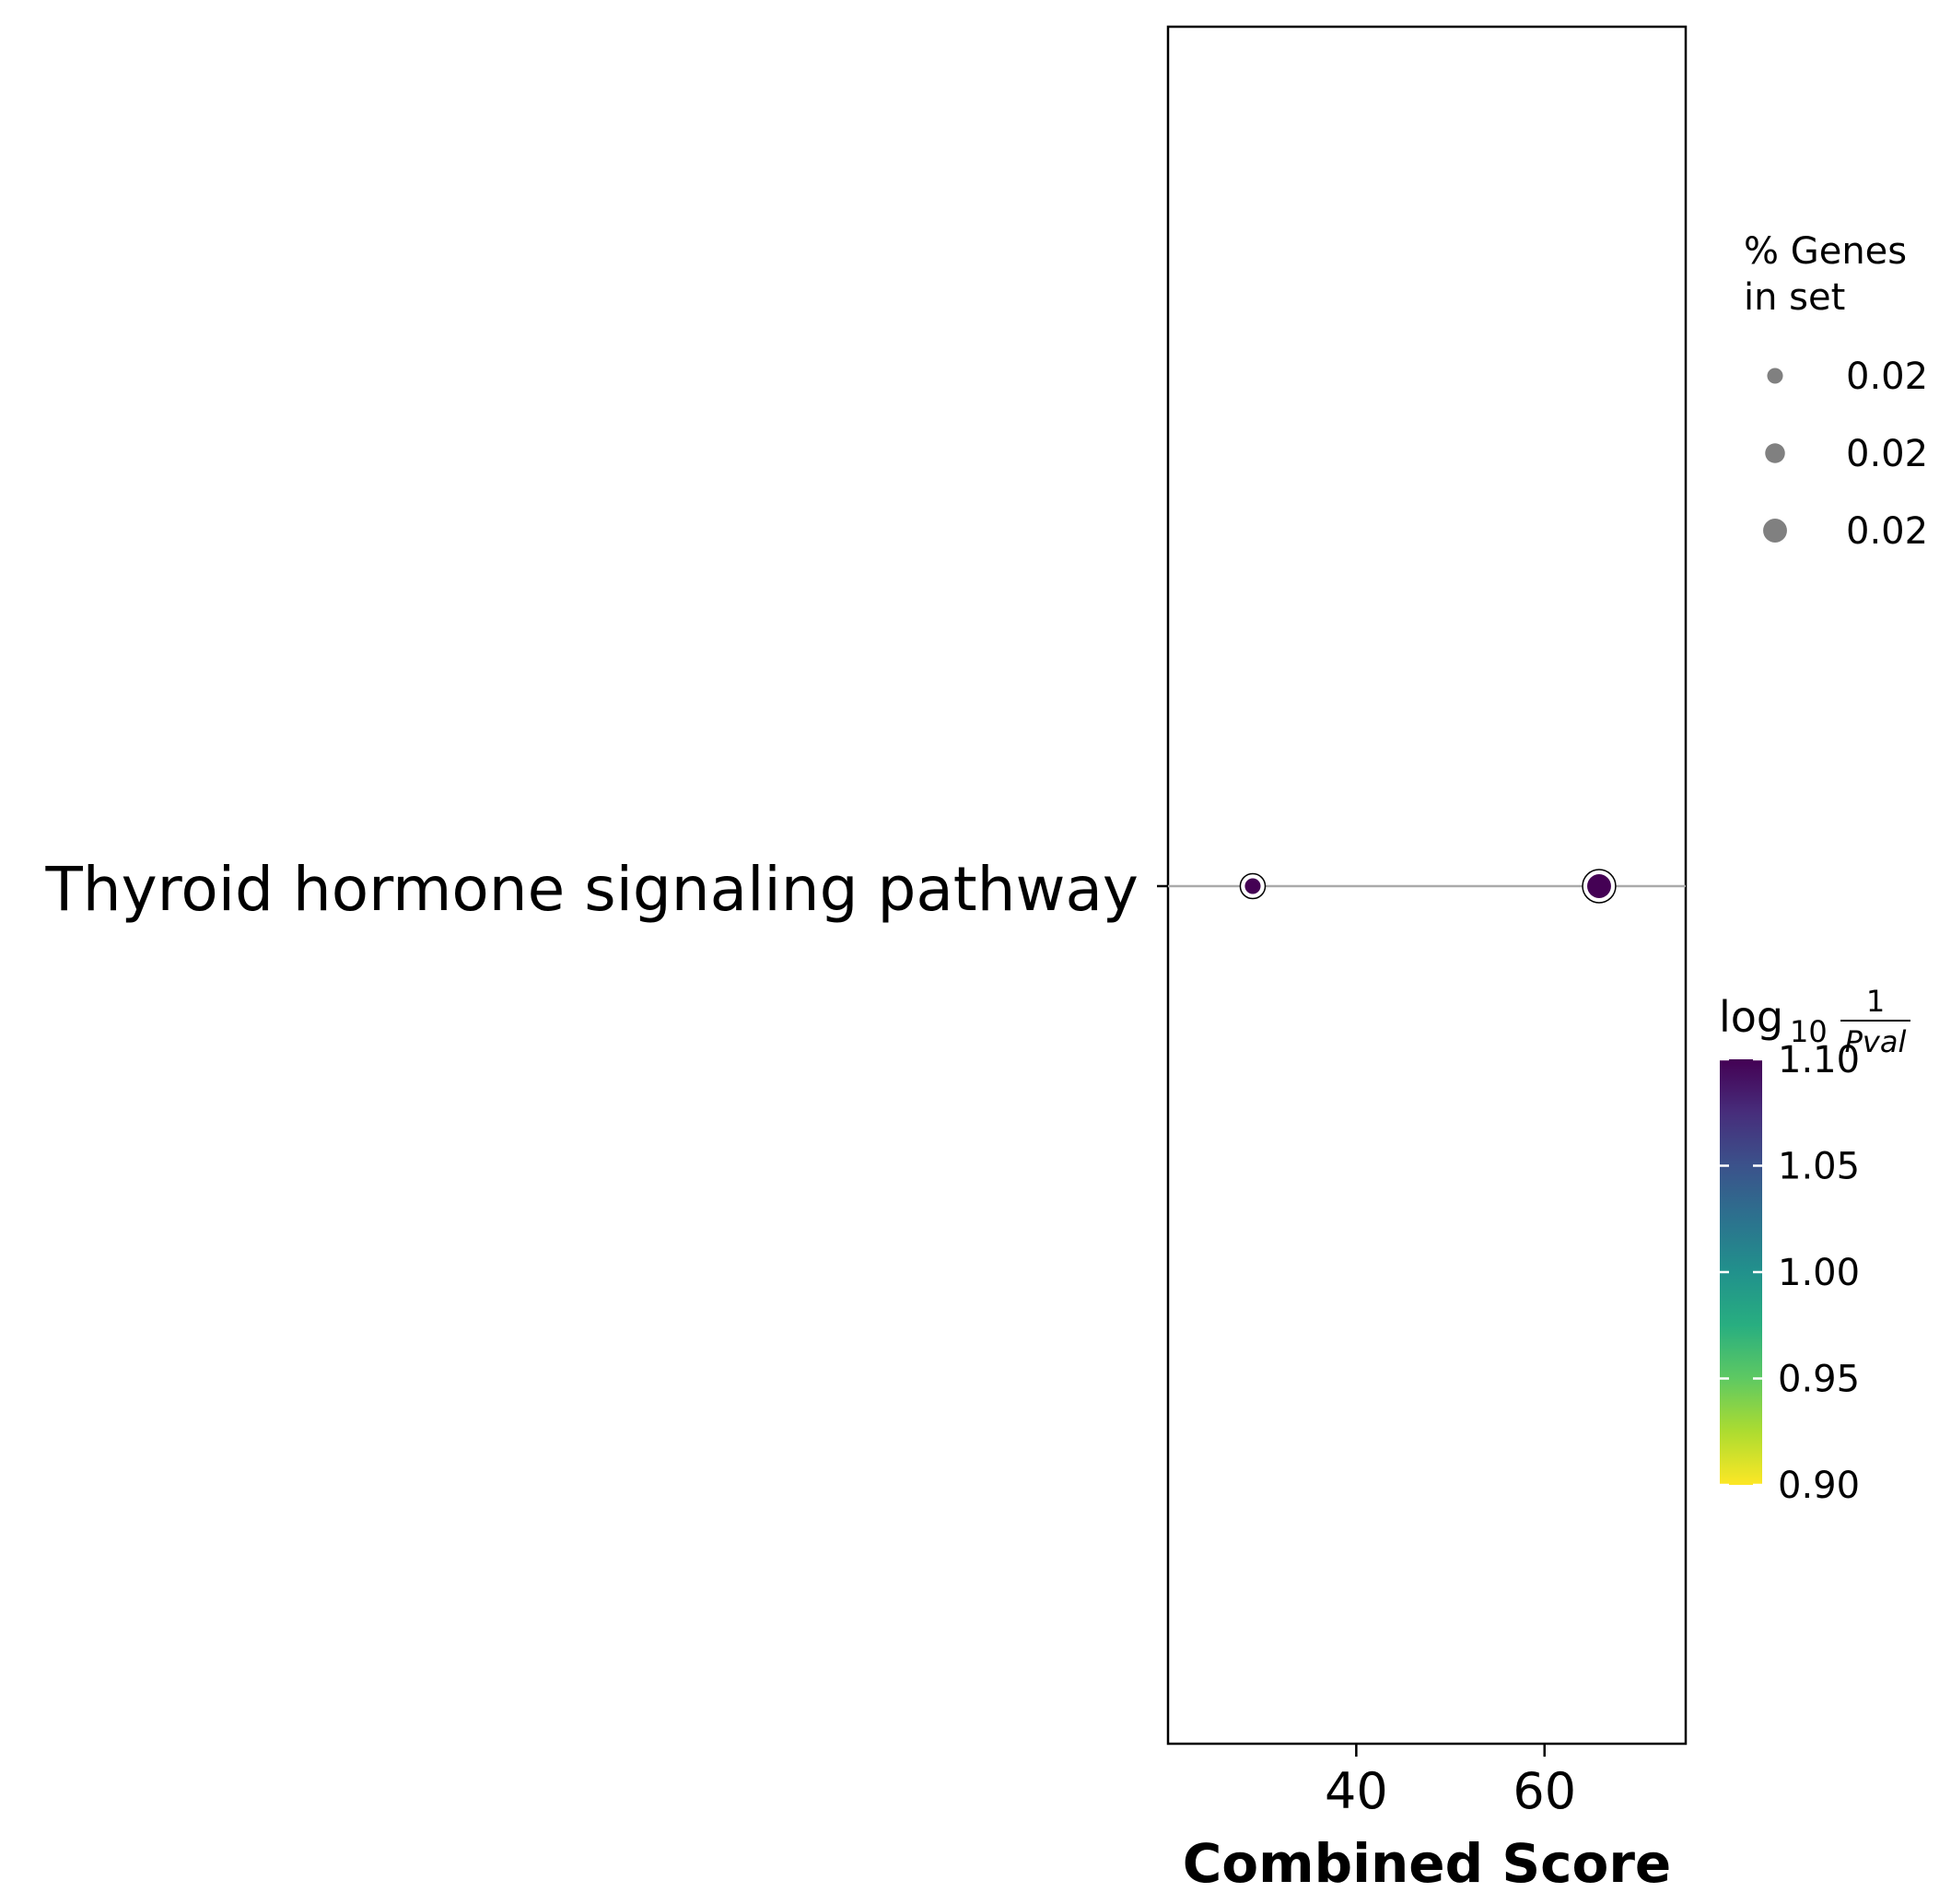 The height and width of the screenshot is (1904, 1951). Describe the element at coordinates (1428, 886) in the screenshot. I see `points-layer` at that location.